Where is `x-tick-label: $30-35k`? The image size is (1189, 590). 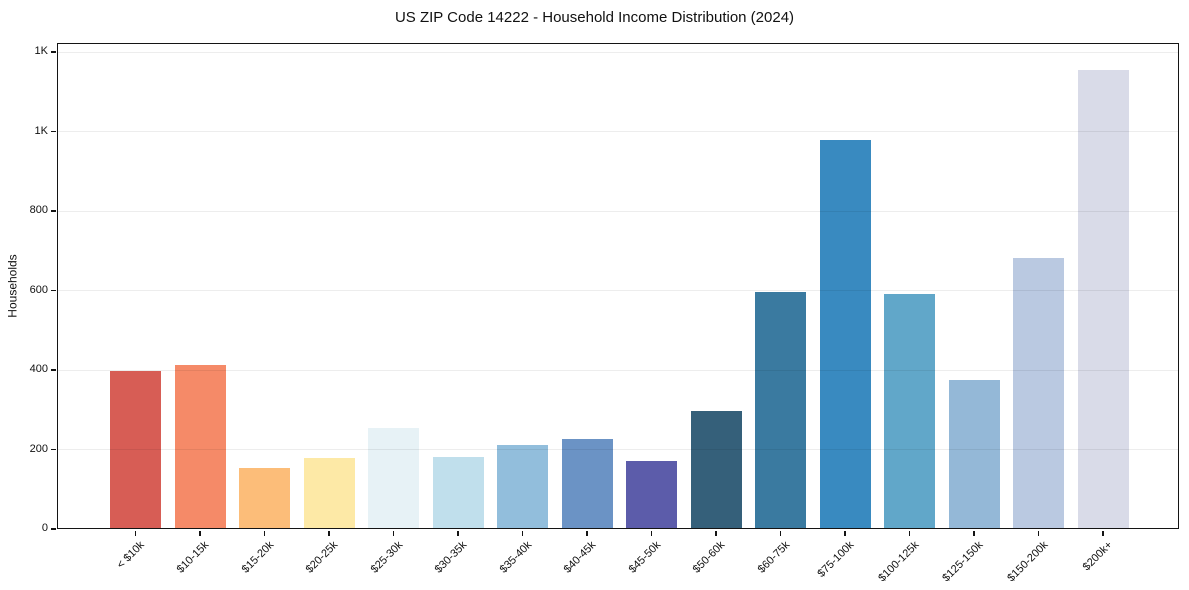 x-tick-label: $30-35k is located at coordinates (451, 557).